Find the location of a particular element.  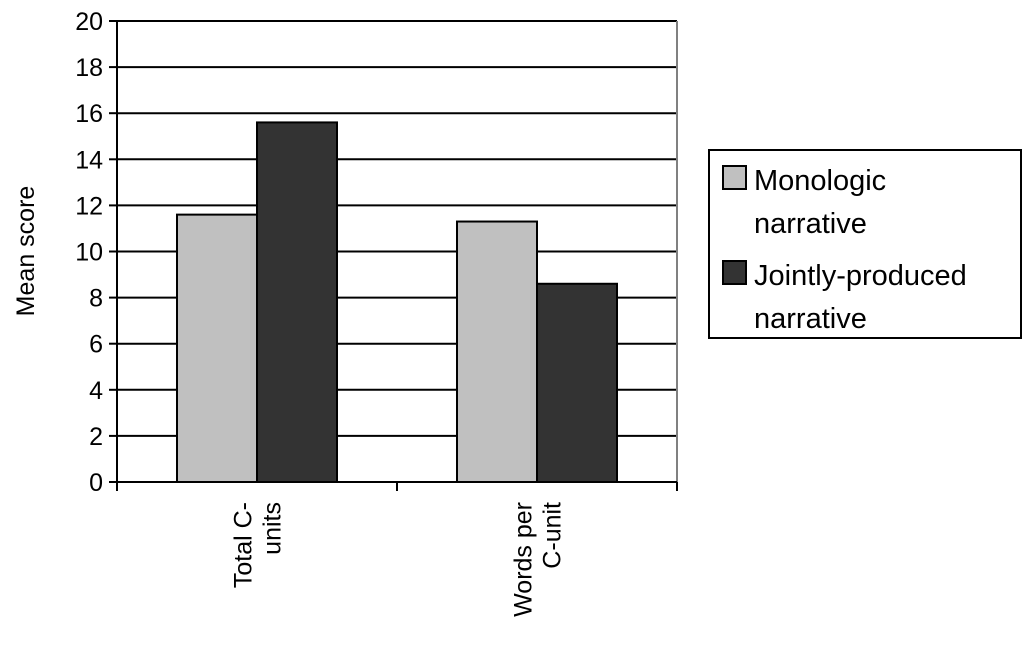

x-category-label: Words per is located at coordinates (524, 559).